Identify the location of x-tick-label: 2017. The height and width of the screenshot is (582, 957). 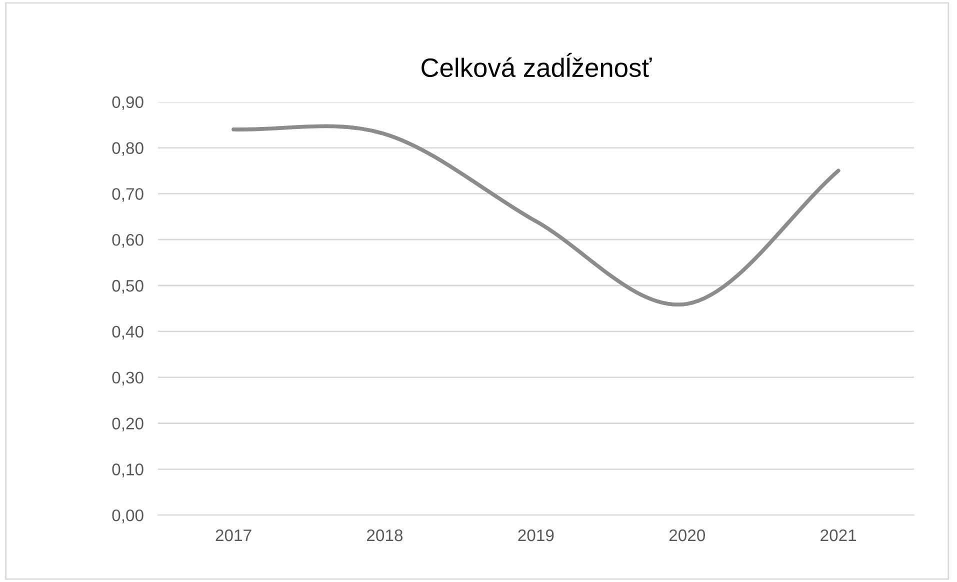
(234, 535).